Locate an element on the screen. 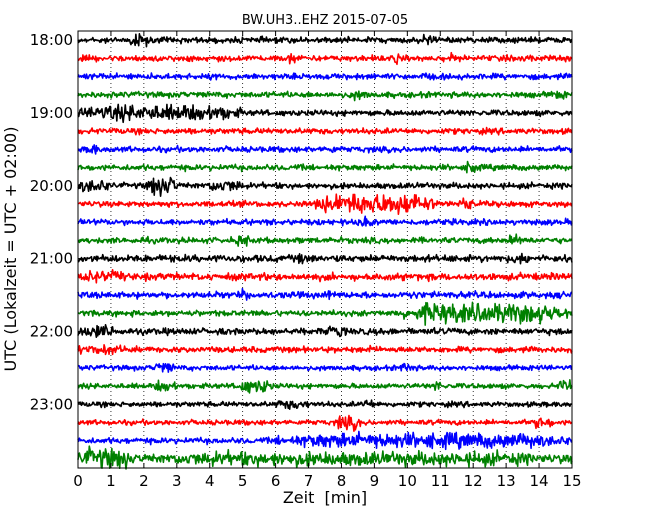 The height and width of the screenshot is (520, 650). x-axis-label: Zeit [min] is located at coordinates (325, 497).